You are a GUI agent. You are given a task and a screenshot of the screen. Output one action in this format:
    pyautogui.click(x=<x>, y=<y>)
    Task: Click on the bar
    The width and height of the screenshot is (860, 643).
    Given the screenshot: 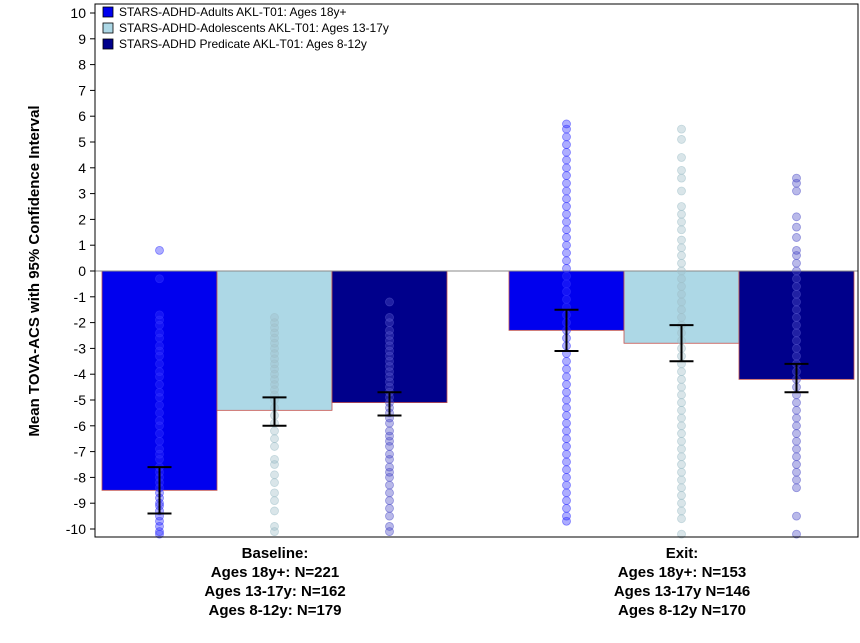 What is the action you would take?
    pyautogui.click(x=274, y=340)
    